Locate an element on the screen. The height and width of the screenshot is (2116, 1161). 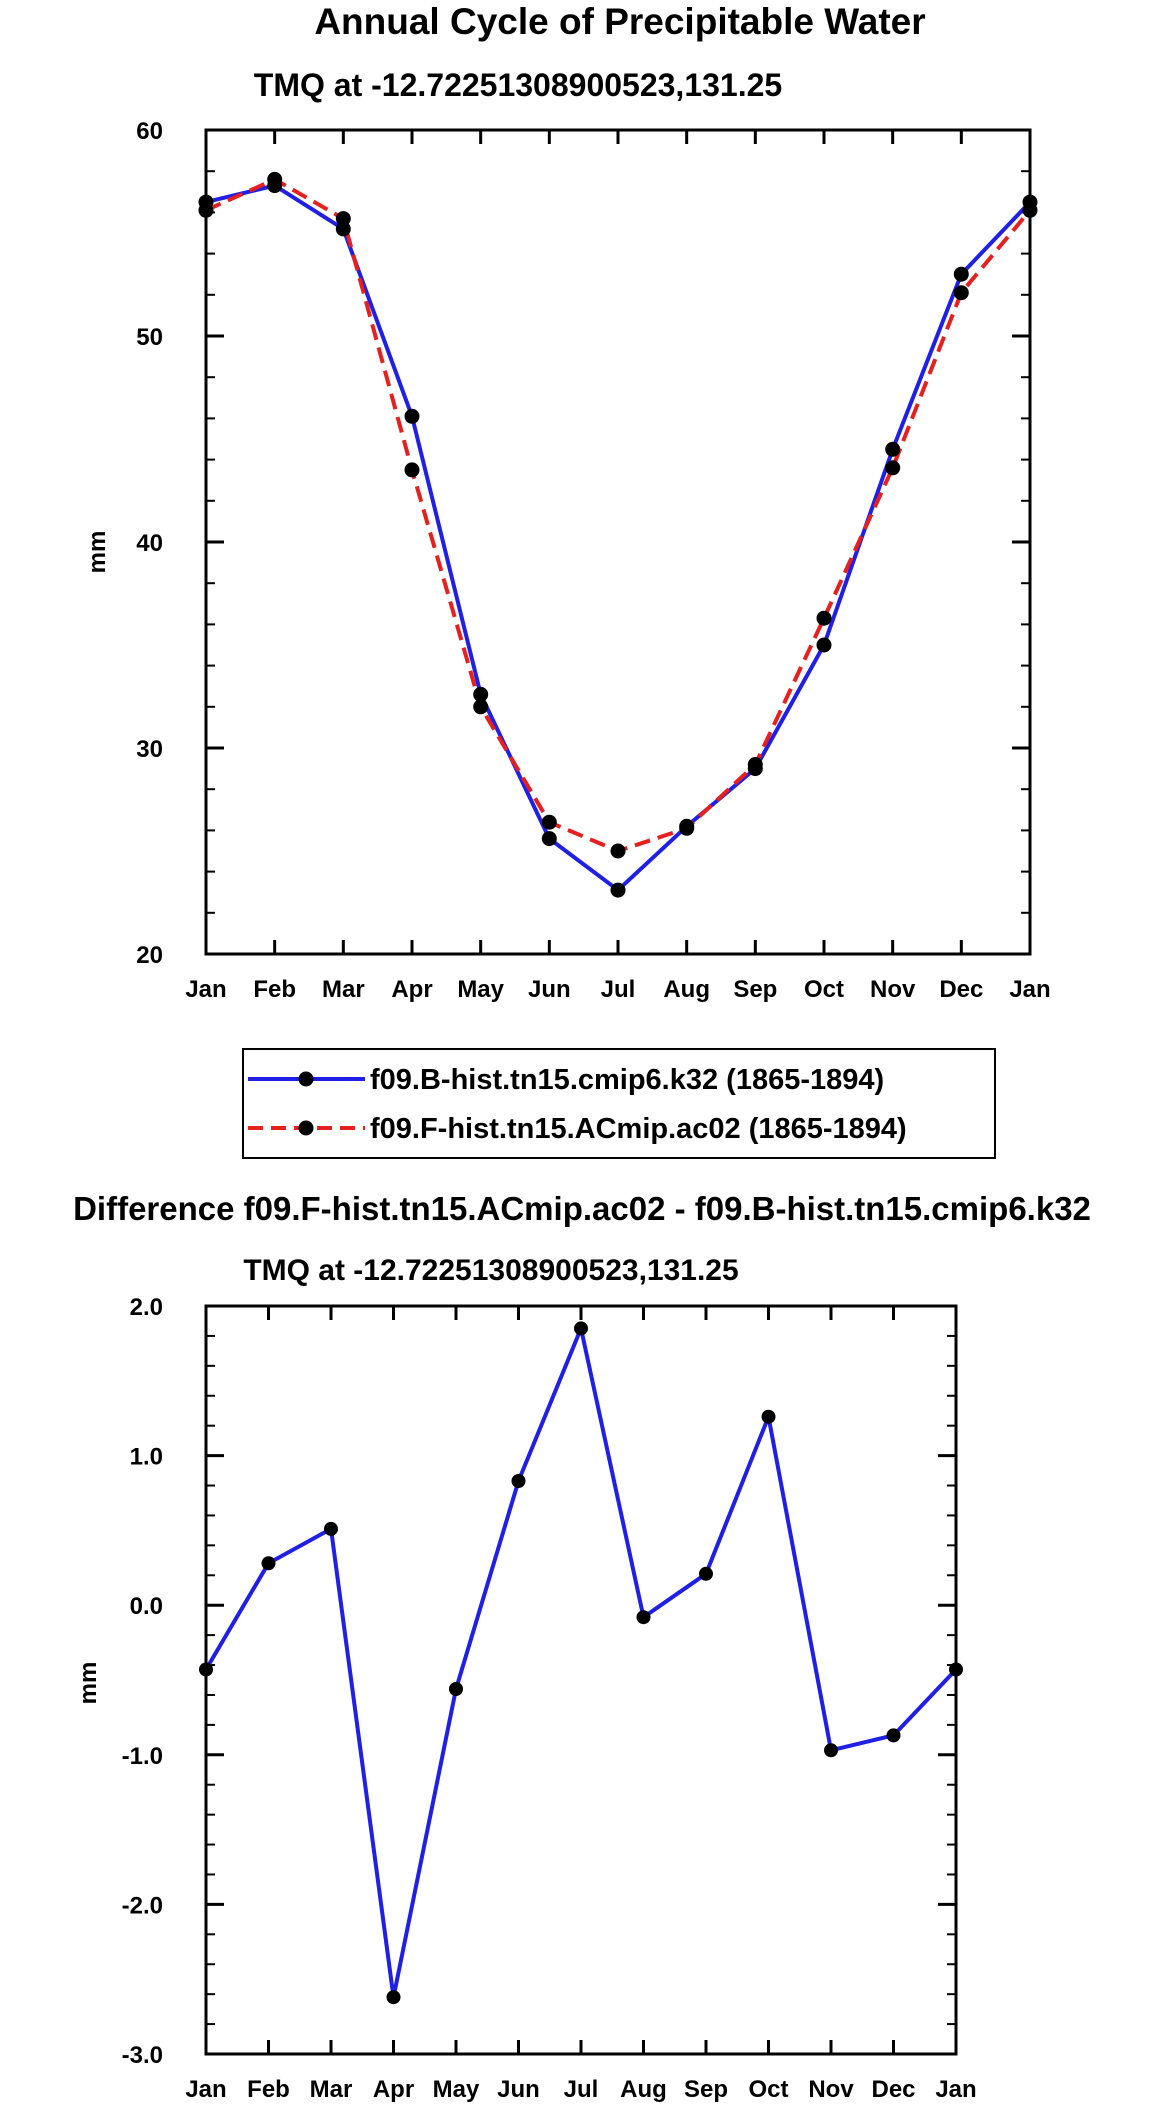
chart1-xtick-label: Sep is located at coordinates (755, 989).